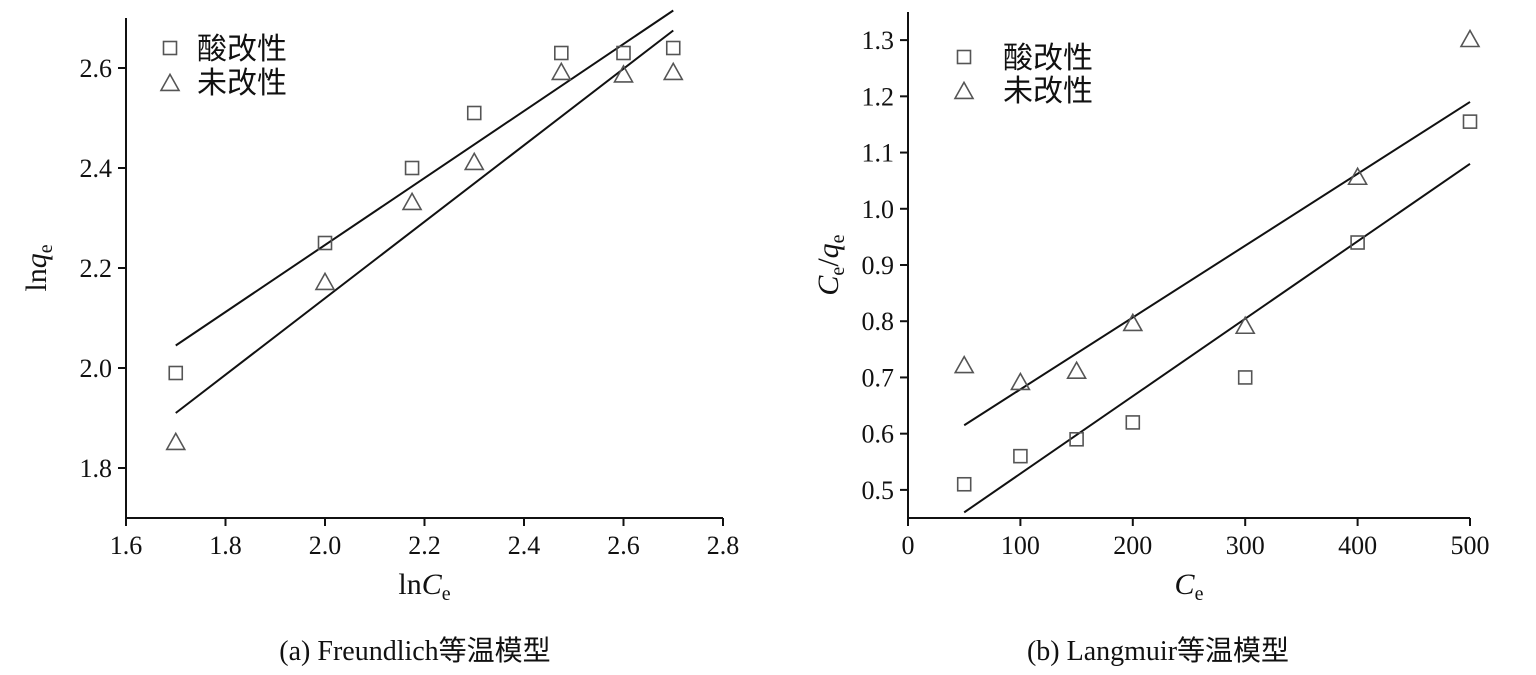  Describe the element at coordinates (96, 168) in the screenshot. I see `y-tick-label: 2.4` at that location.